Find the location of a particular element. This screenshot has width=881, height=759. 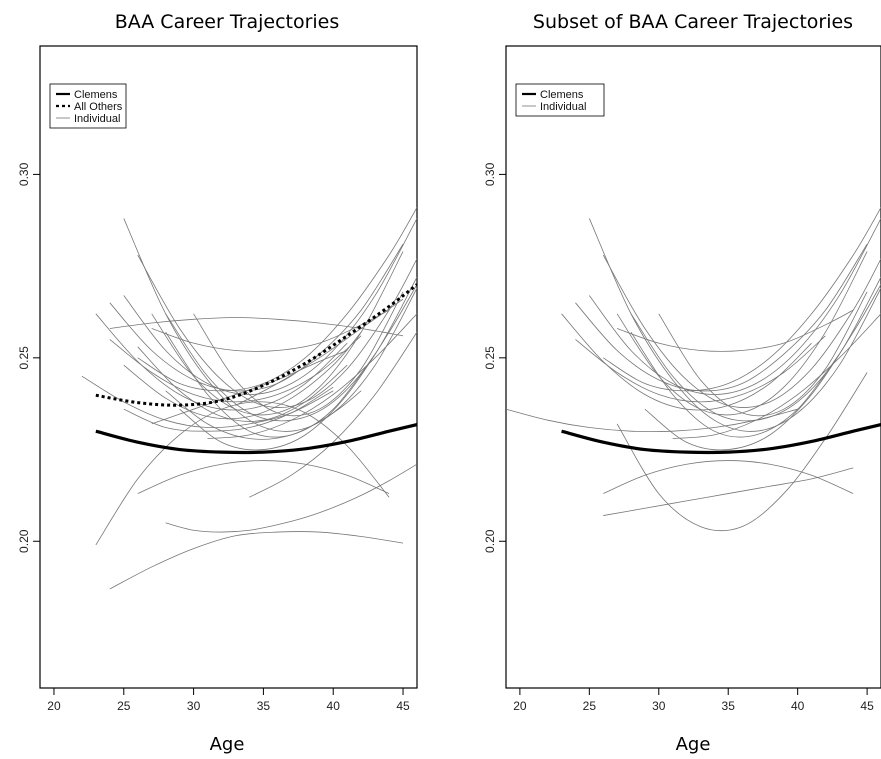

left-legend-label: Clemens is located at coordinates (96, 95).